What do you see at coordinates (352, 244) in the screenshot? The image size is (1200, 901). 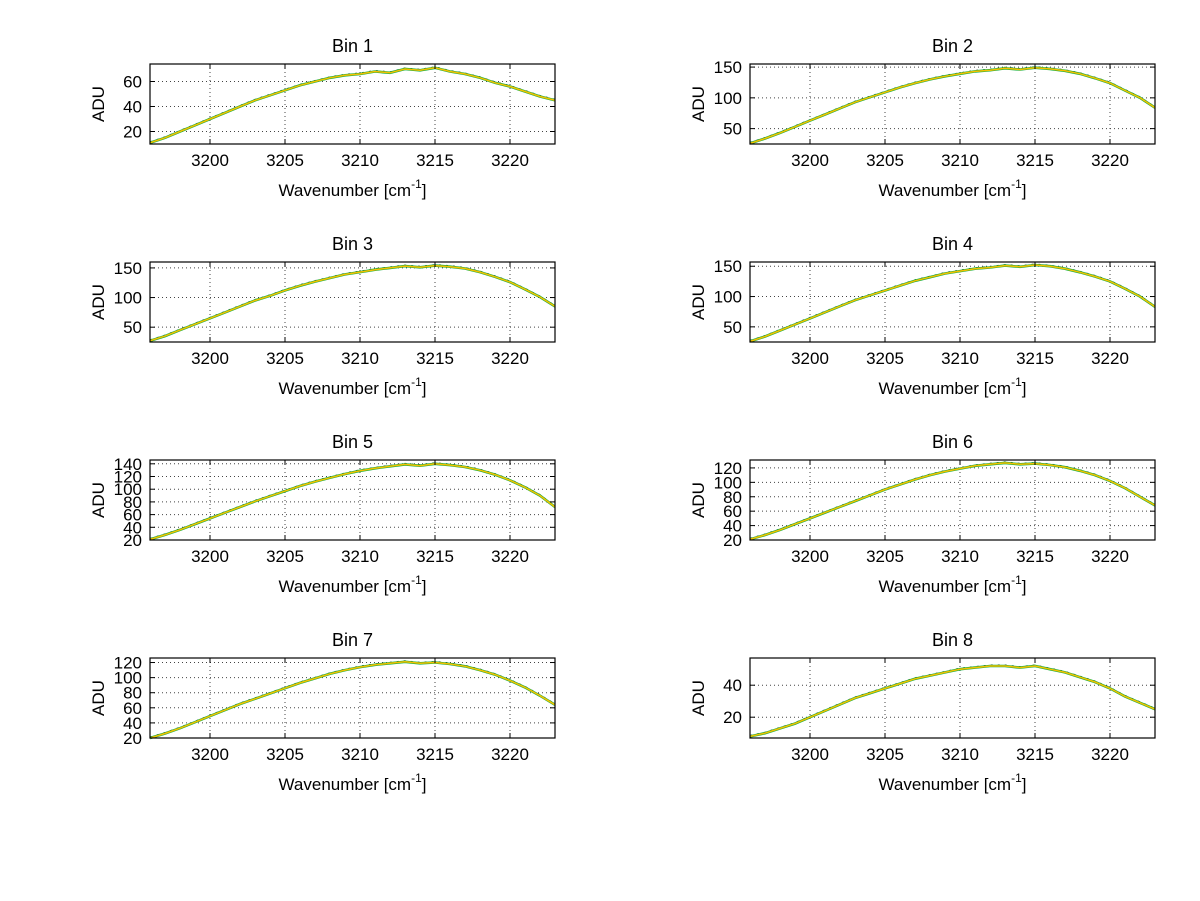 I see `plot-title: Bin 3` at bounding box center [352, 244].